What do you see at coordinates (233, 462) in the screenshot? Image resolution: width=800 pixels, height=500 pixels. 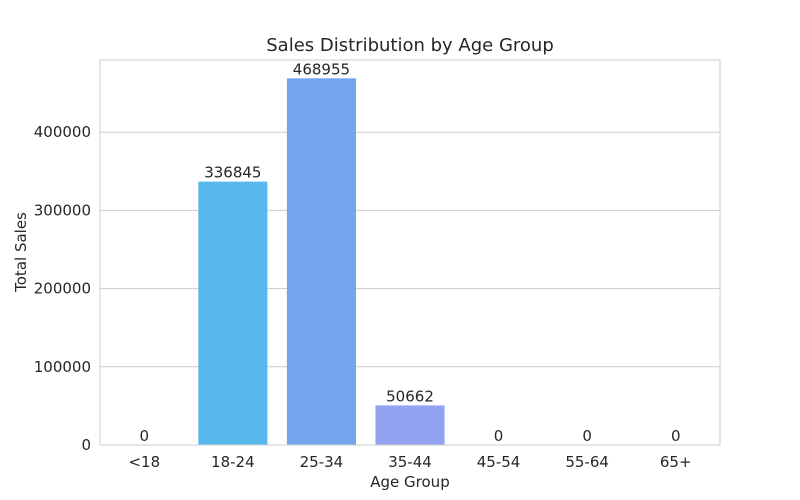 I see `x-tick-label: 18-24` at bounding box center [233, 462].